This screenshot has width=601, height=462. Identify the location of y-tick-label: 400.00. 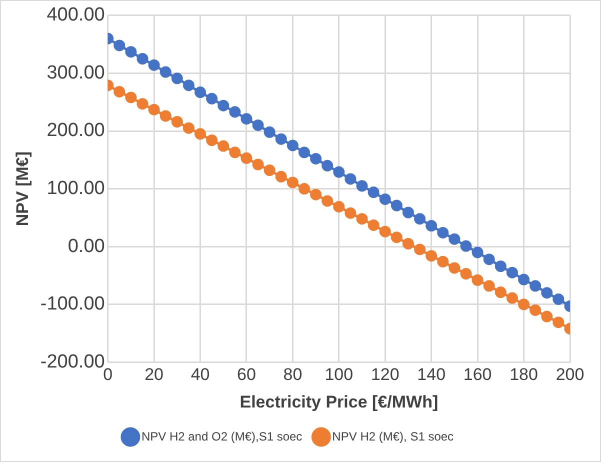
(75, 15).